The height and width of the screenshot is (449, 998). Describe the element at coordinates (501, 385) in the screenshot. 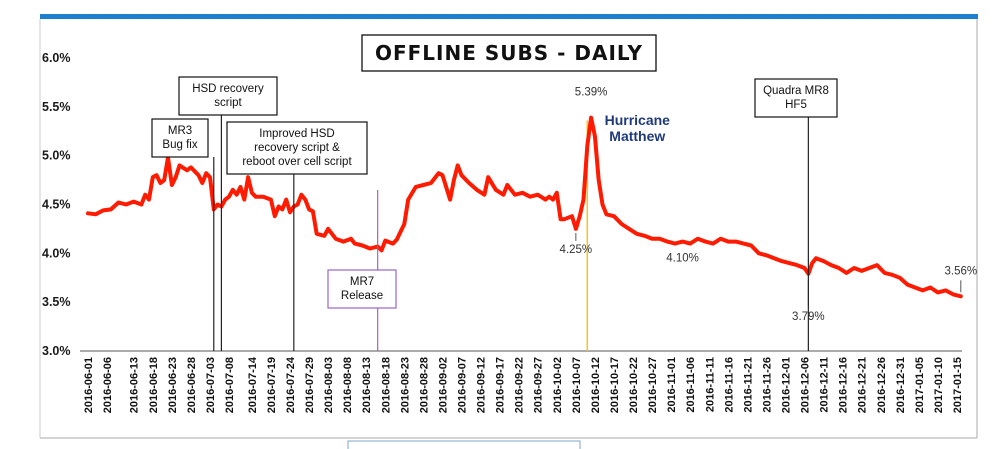

I see `x-tick-label: 2016-09-17` at that location.